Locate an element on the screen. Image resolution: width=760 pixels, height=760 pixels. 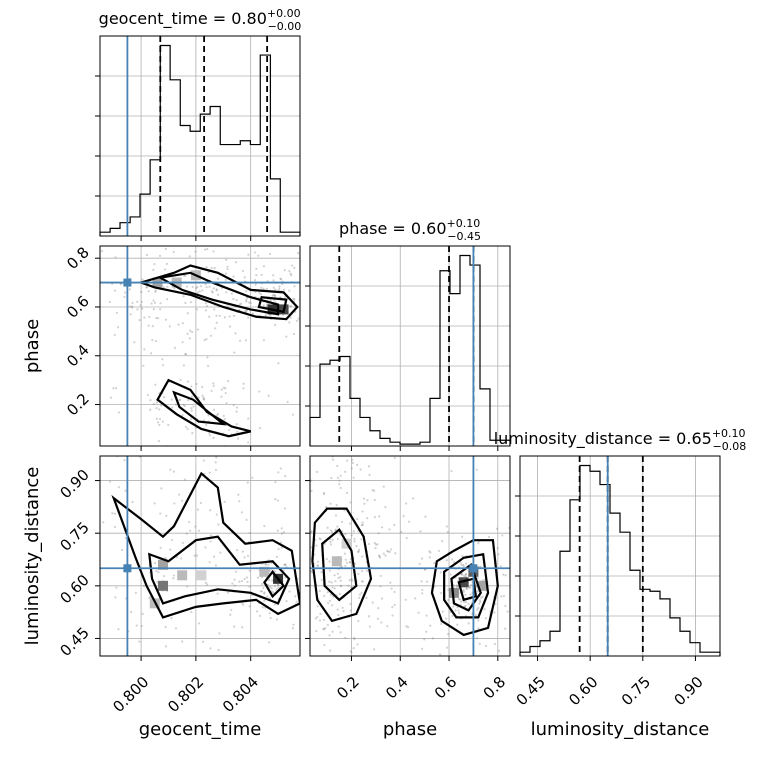
panel-title-phase: phase = 0.60+0.10 −0.45 is located at coordinates (410, 230).